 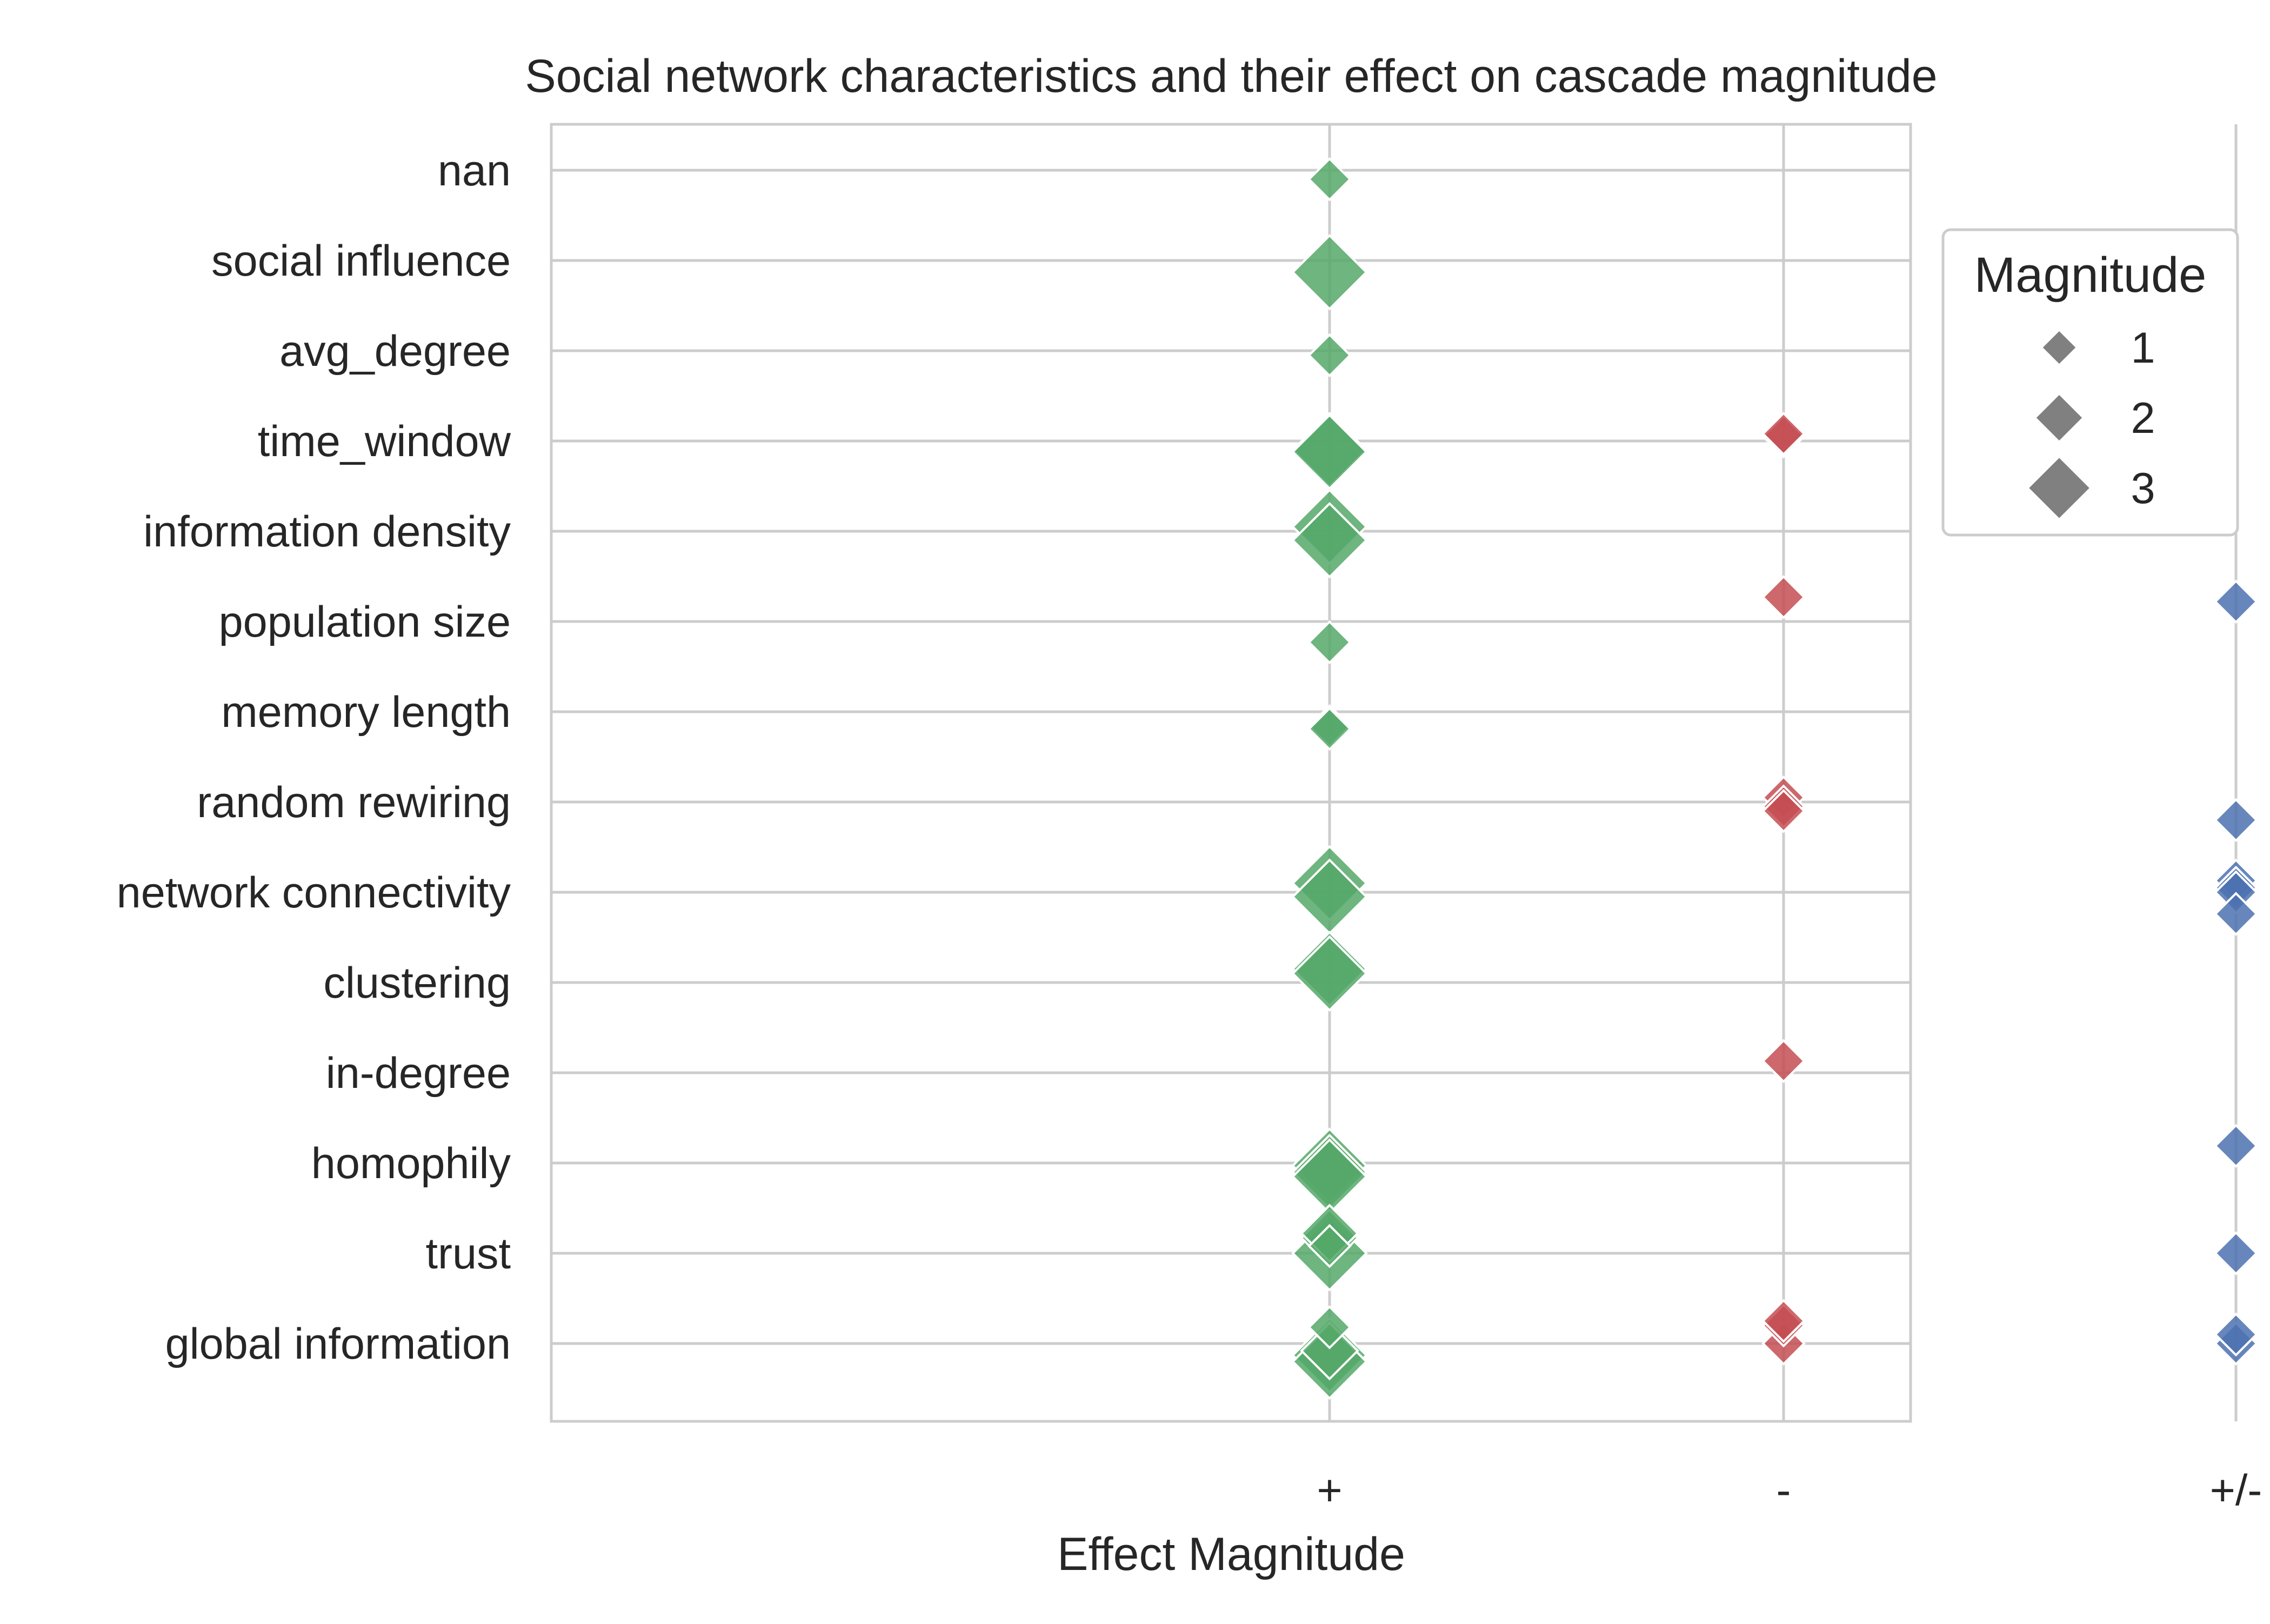 I want to click on x-axis-label: Effect Magnitude, so click(x=1231, y=1554).